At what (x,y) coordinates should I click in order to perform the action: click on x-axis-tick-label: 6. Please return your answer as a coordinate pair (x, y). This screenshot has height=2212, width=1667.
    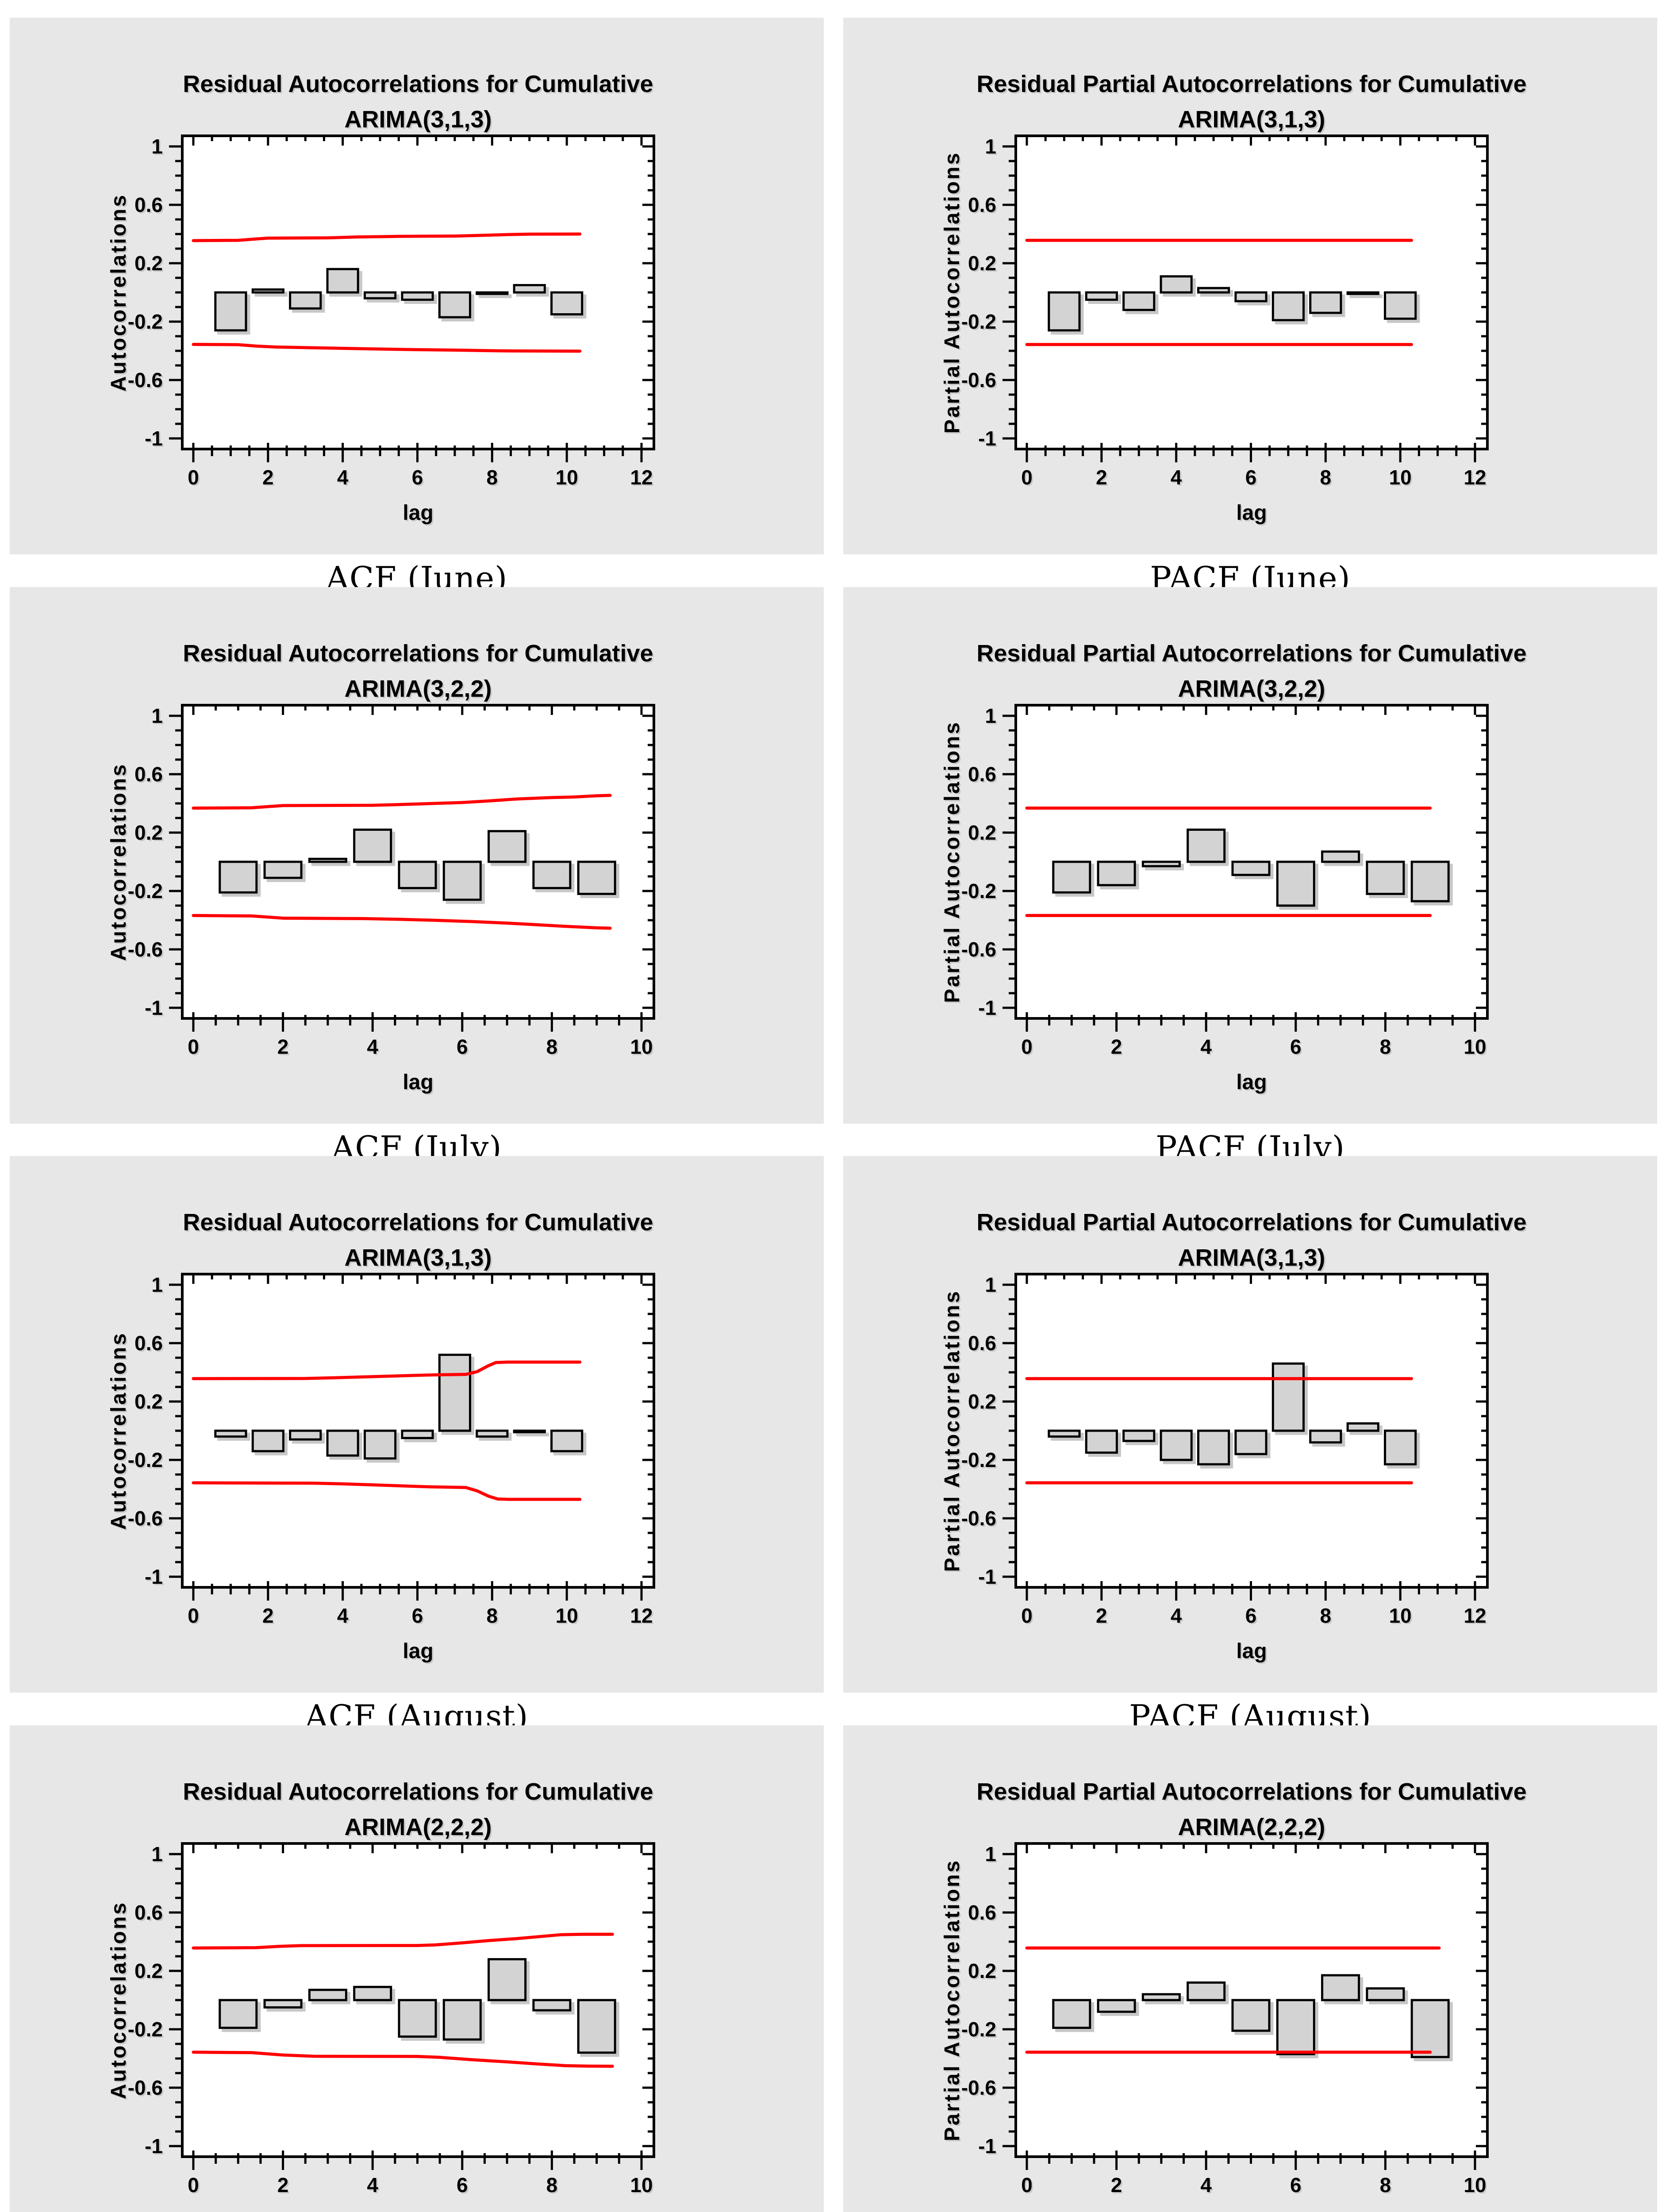
    Looking at the image, I should click on (1251, 1616).